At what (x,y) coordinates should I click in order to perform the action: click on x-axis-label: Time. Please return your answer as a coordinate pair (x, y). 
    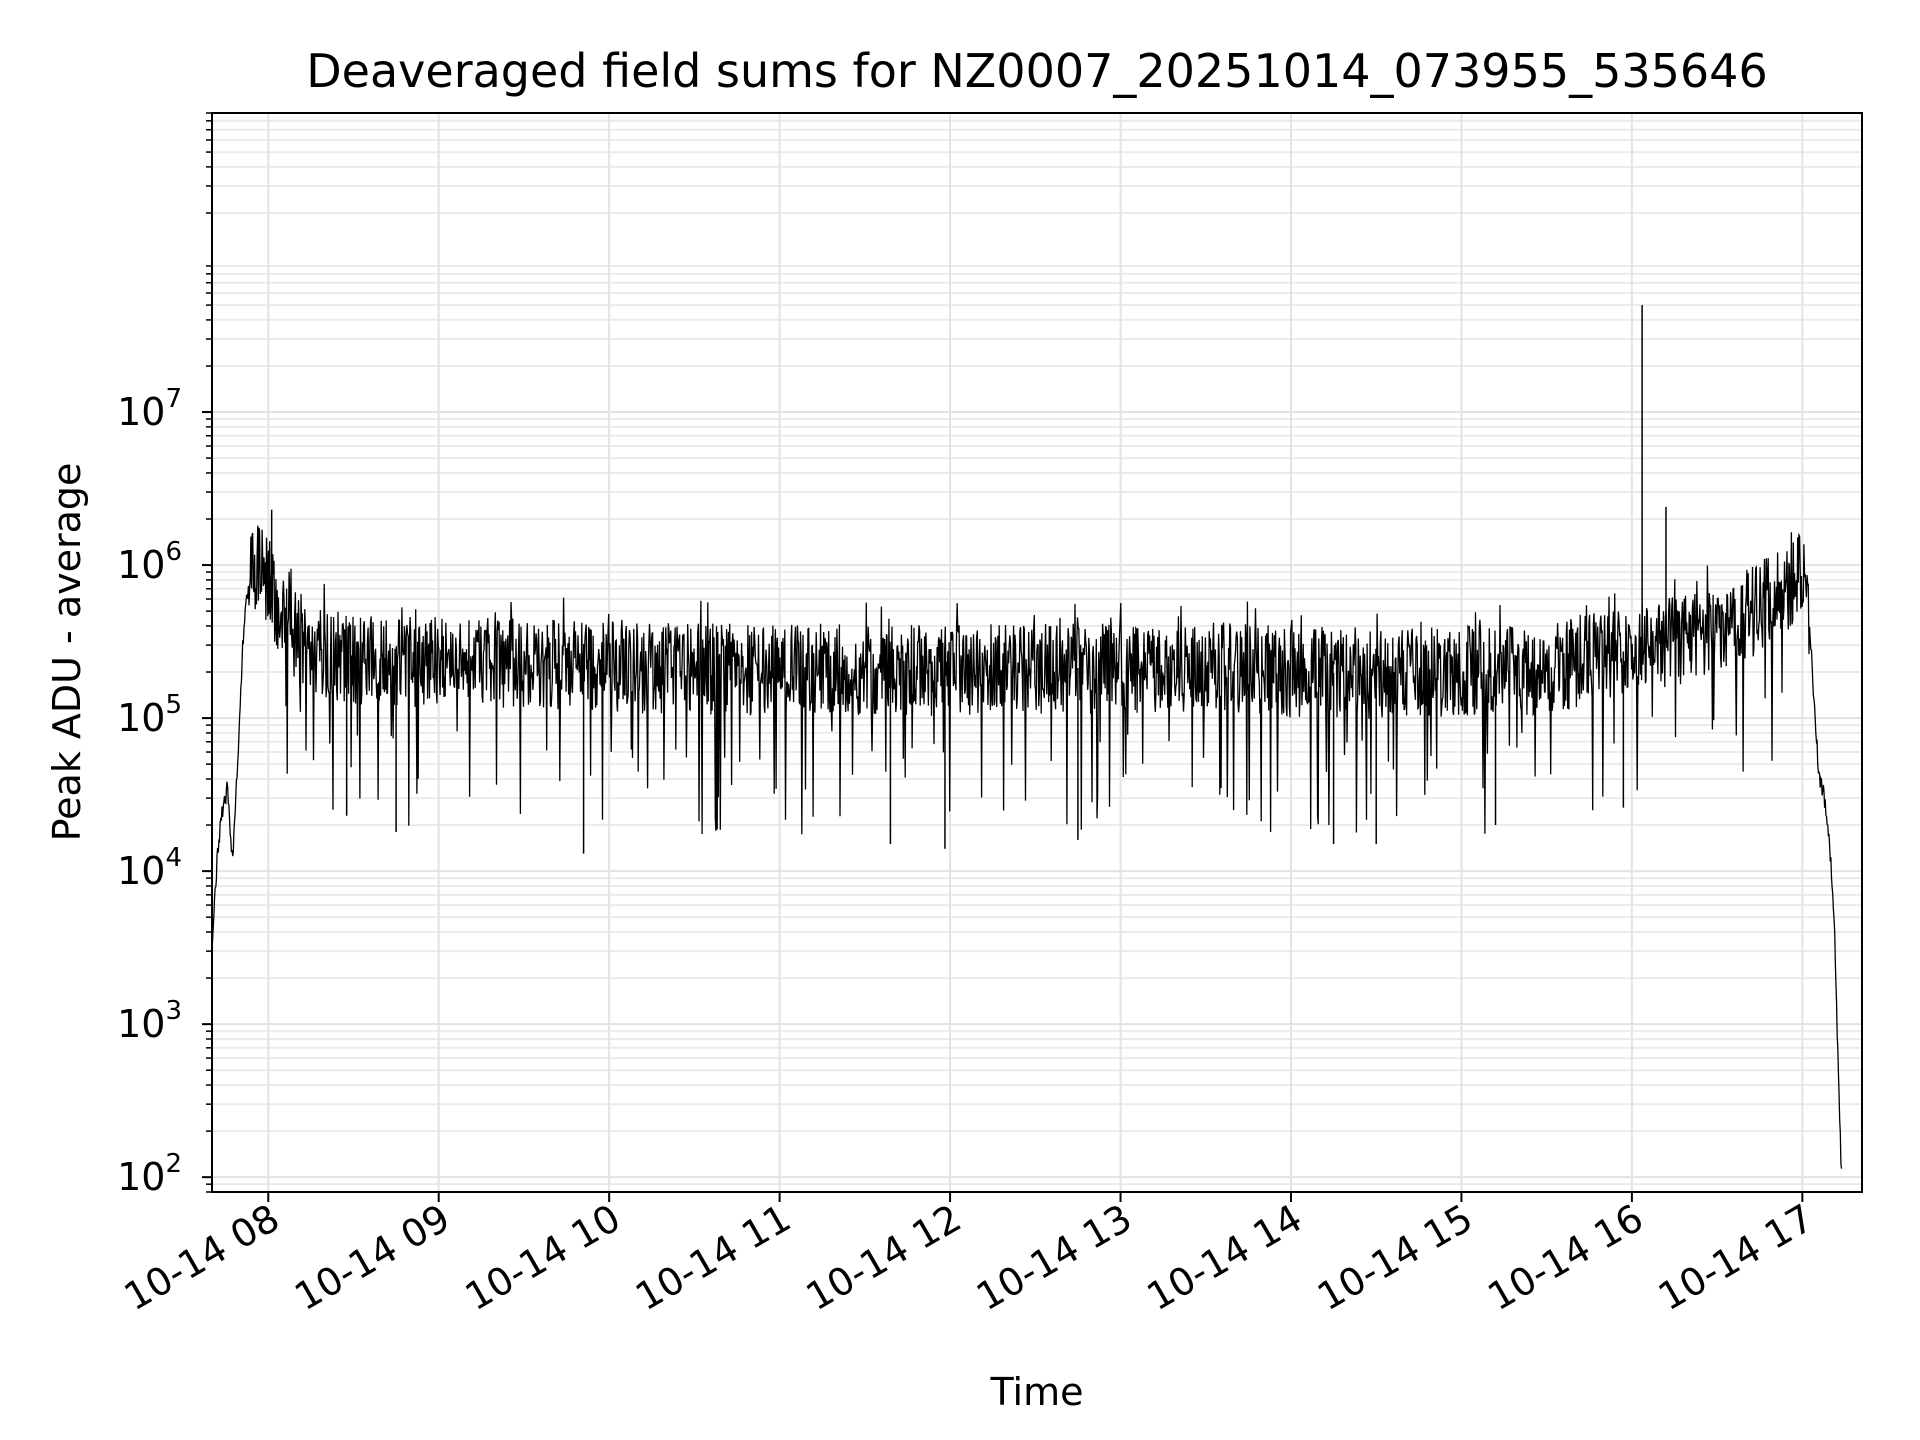
    Looking at the image, I should click on (1037, 1392).